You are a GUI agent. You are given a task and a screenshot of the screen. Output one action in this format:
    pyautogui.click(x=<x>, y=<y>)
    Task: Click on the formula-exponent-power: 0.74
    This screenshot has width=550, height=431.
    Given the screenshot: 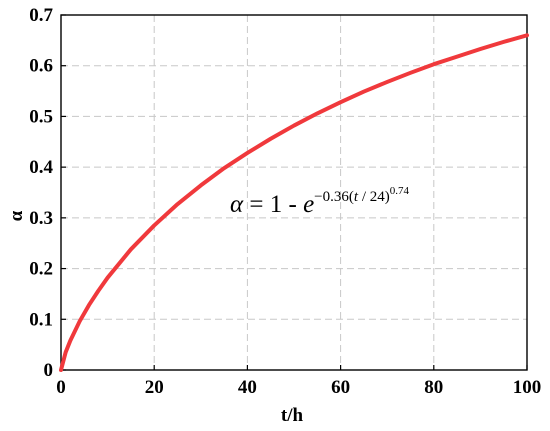 What is the action you would take?
    pyautogui.click(x=400, y=191)
    